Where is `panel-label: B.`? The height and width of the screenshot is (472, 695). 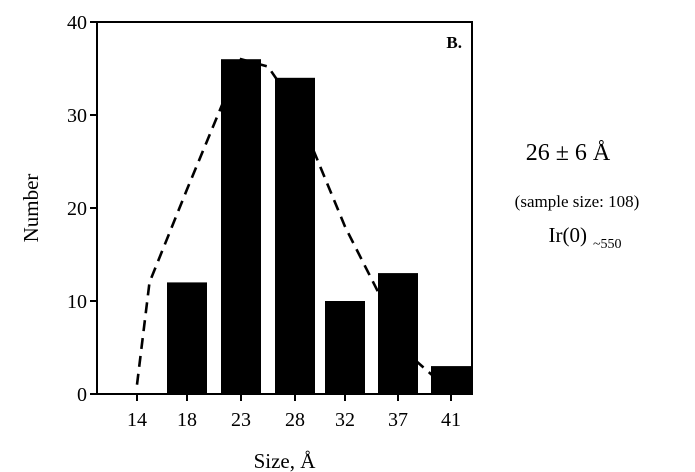
panel-label: B. is located at coordinates (454, 42).